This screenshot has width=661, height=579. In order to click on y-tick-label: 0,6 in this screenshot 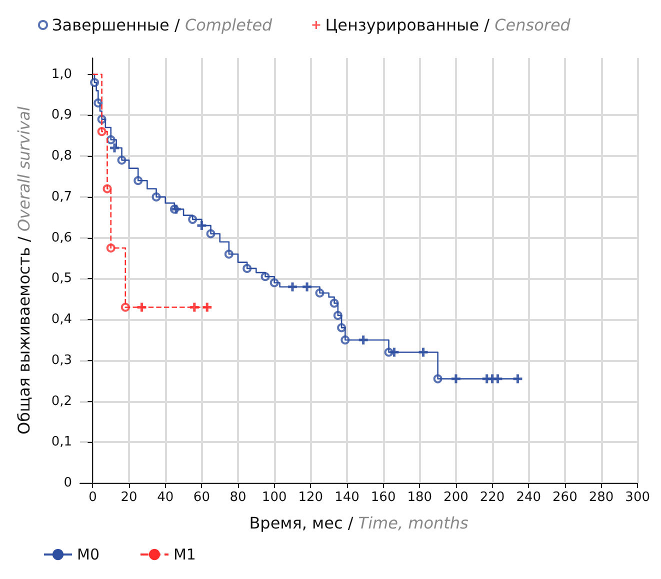, I will do `click(61, 238)`.